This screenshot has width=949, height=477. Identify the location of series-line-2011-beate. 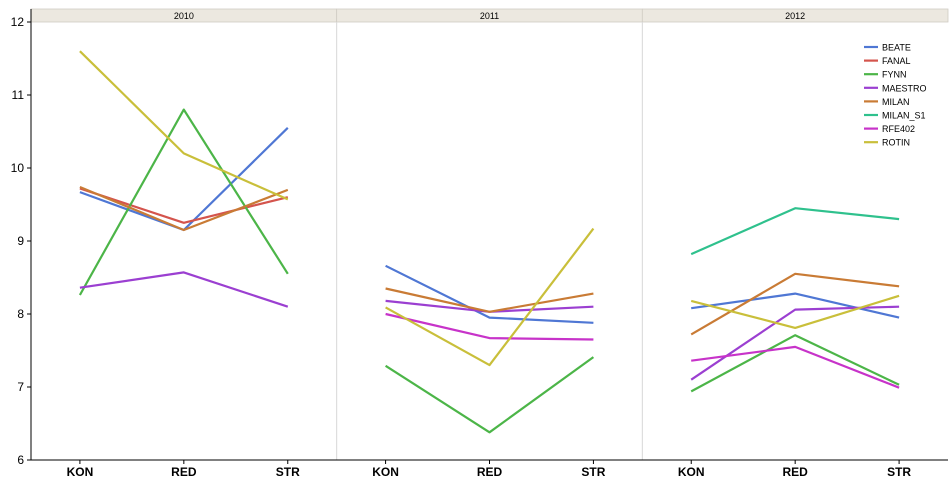
(489, 294).